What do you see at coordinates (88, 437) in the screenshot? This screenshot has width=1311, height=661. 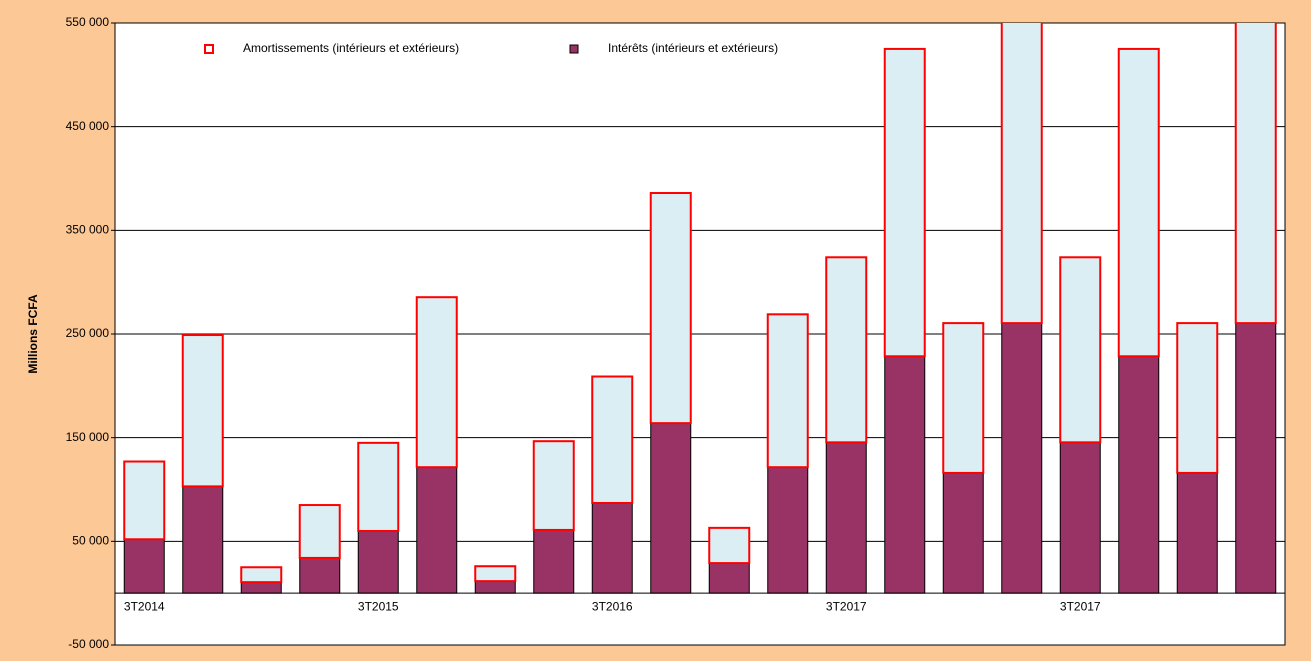 I see `y-tick-label: 150 000` at bounding box center [88, 437].